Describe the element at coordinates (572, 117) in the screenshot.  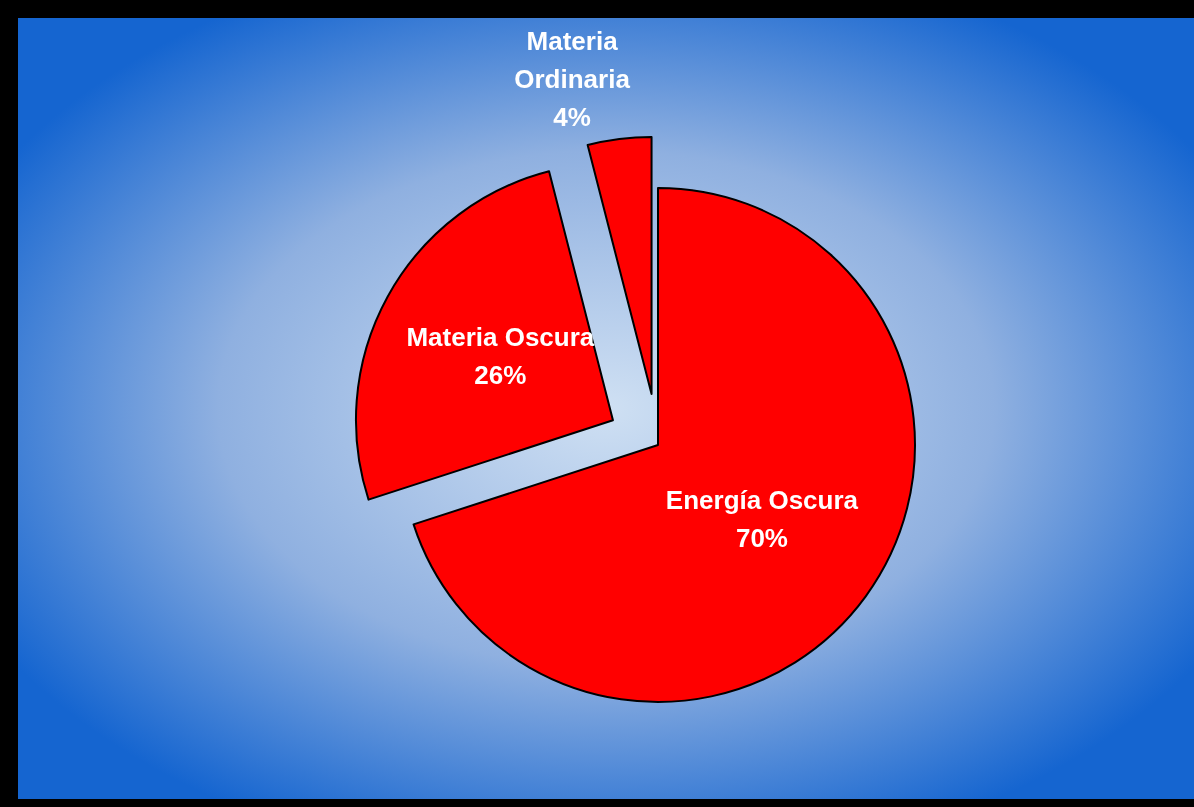
I see `data-label: 4%` at that location.